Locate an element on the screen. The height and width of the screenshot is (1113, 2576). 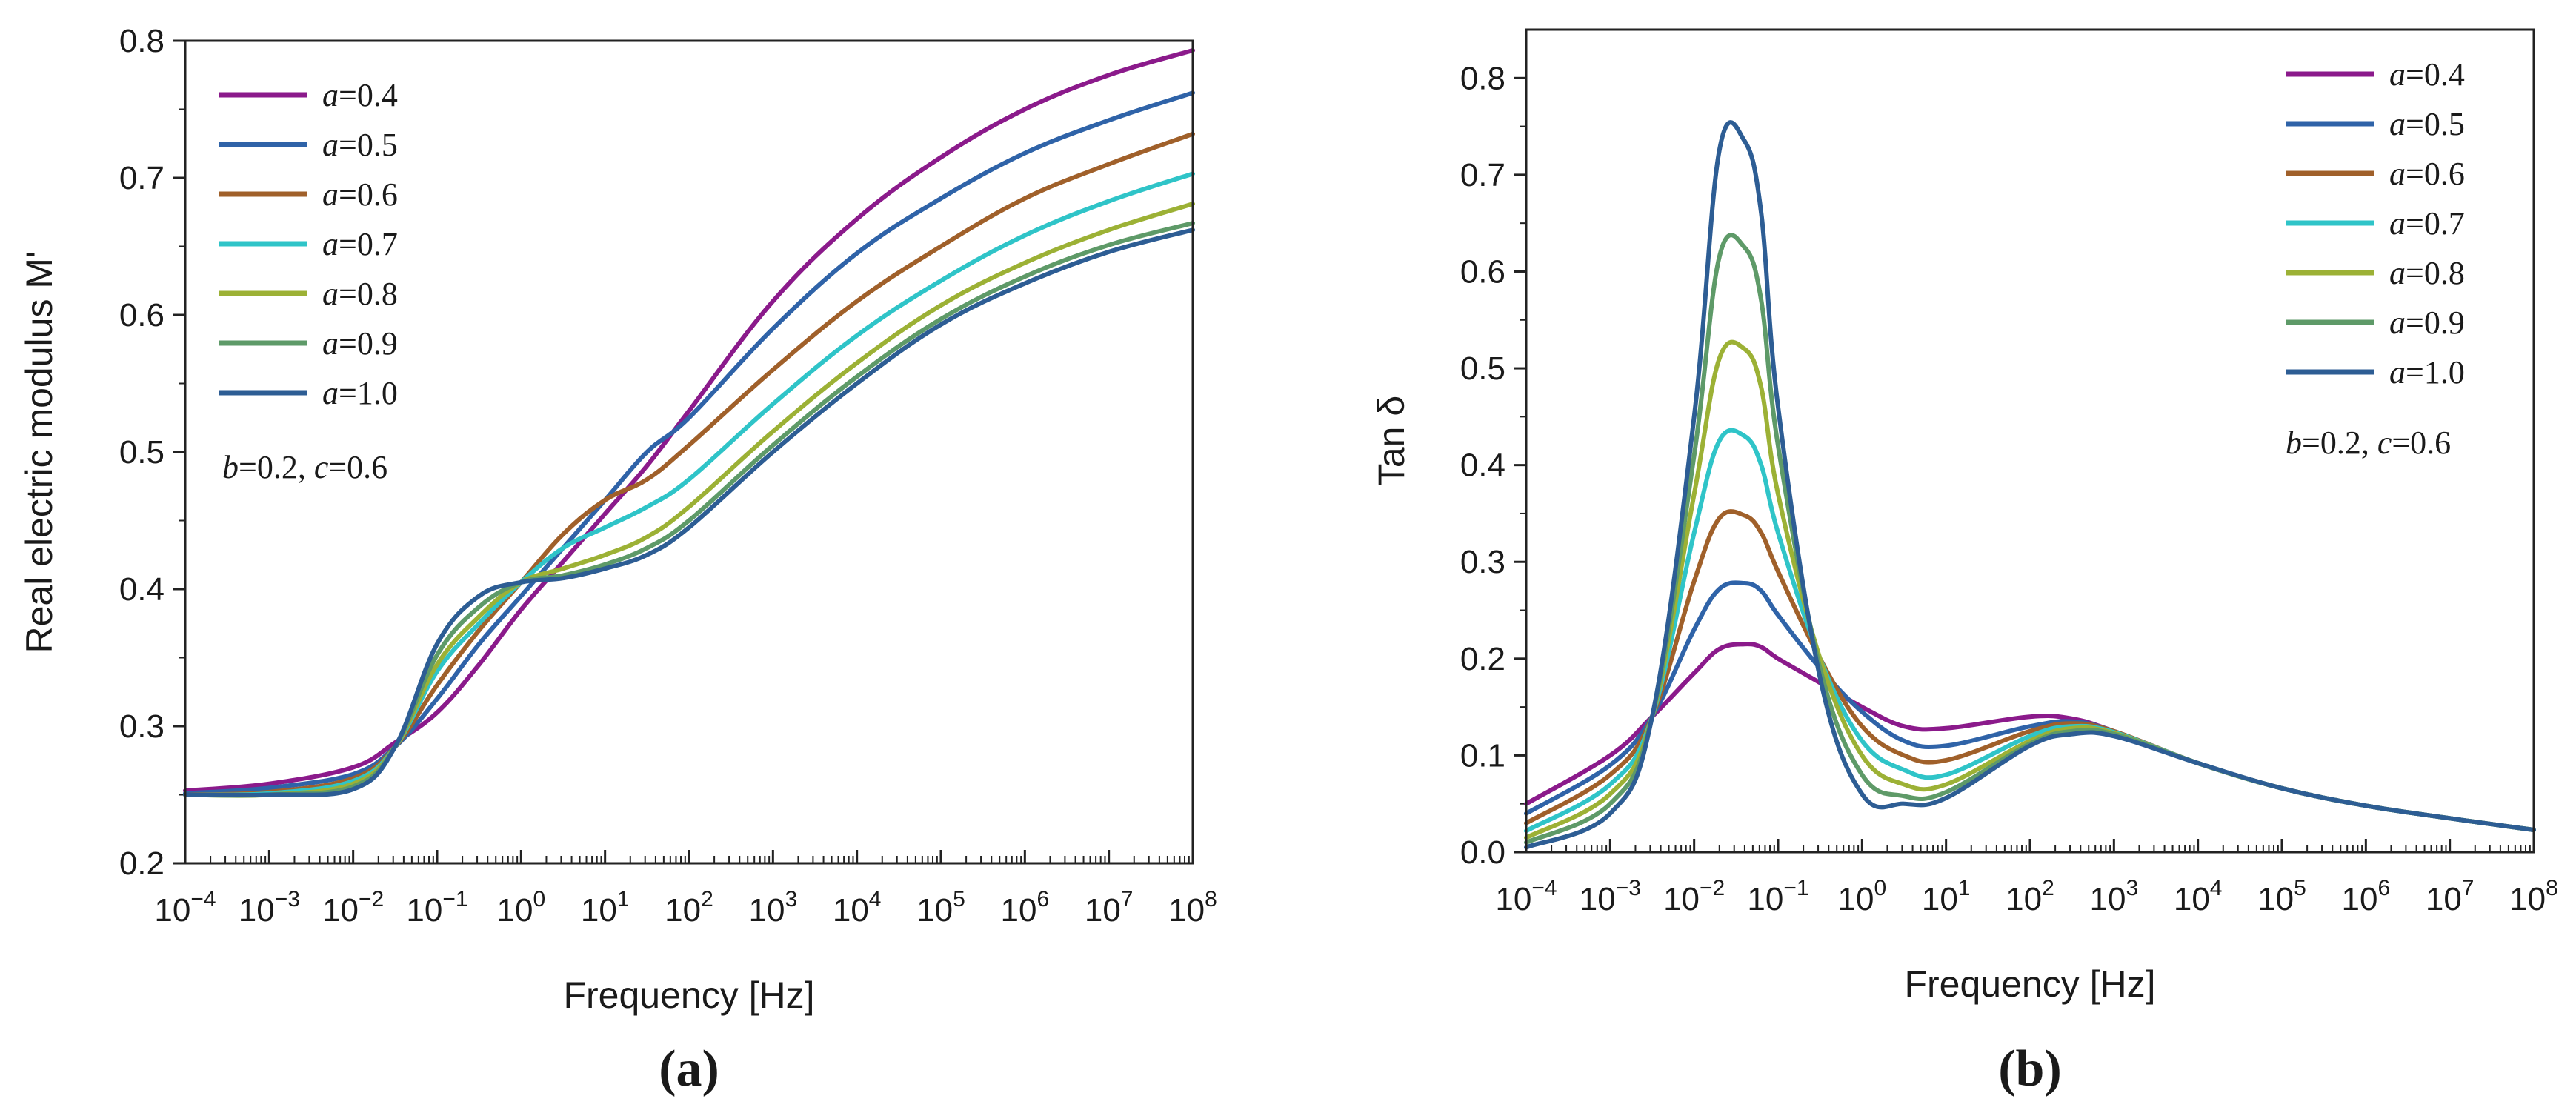
x-tick-label: 10⁵ is located at coordinates (941, 908).